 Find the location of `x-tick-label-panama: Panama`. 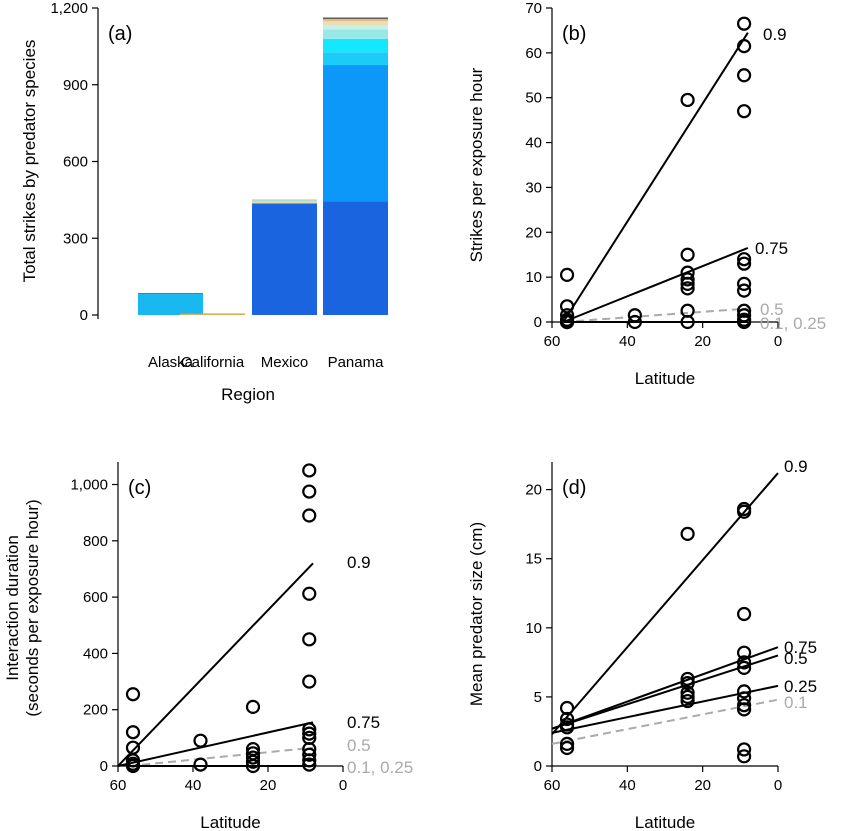

x-tick-label-panama: Panama is located at coordinates (356, 362).